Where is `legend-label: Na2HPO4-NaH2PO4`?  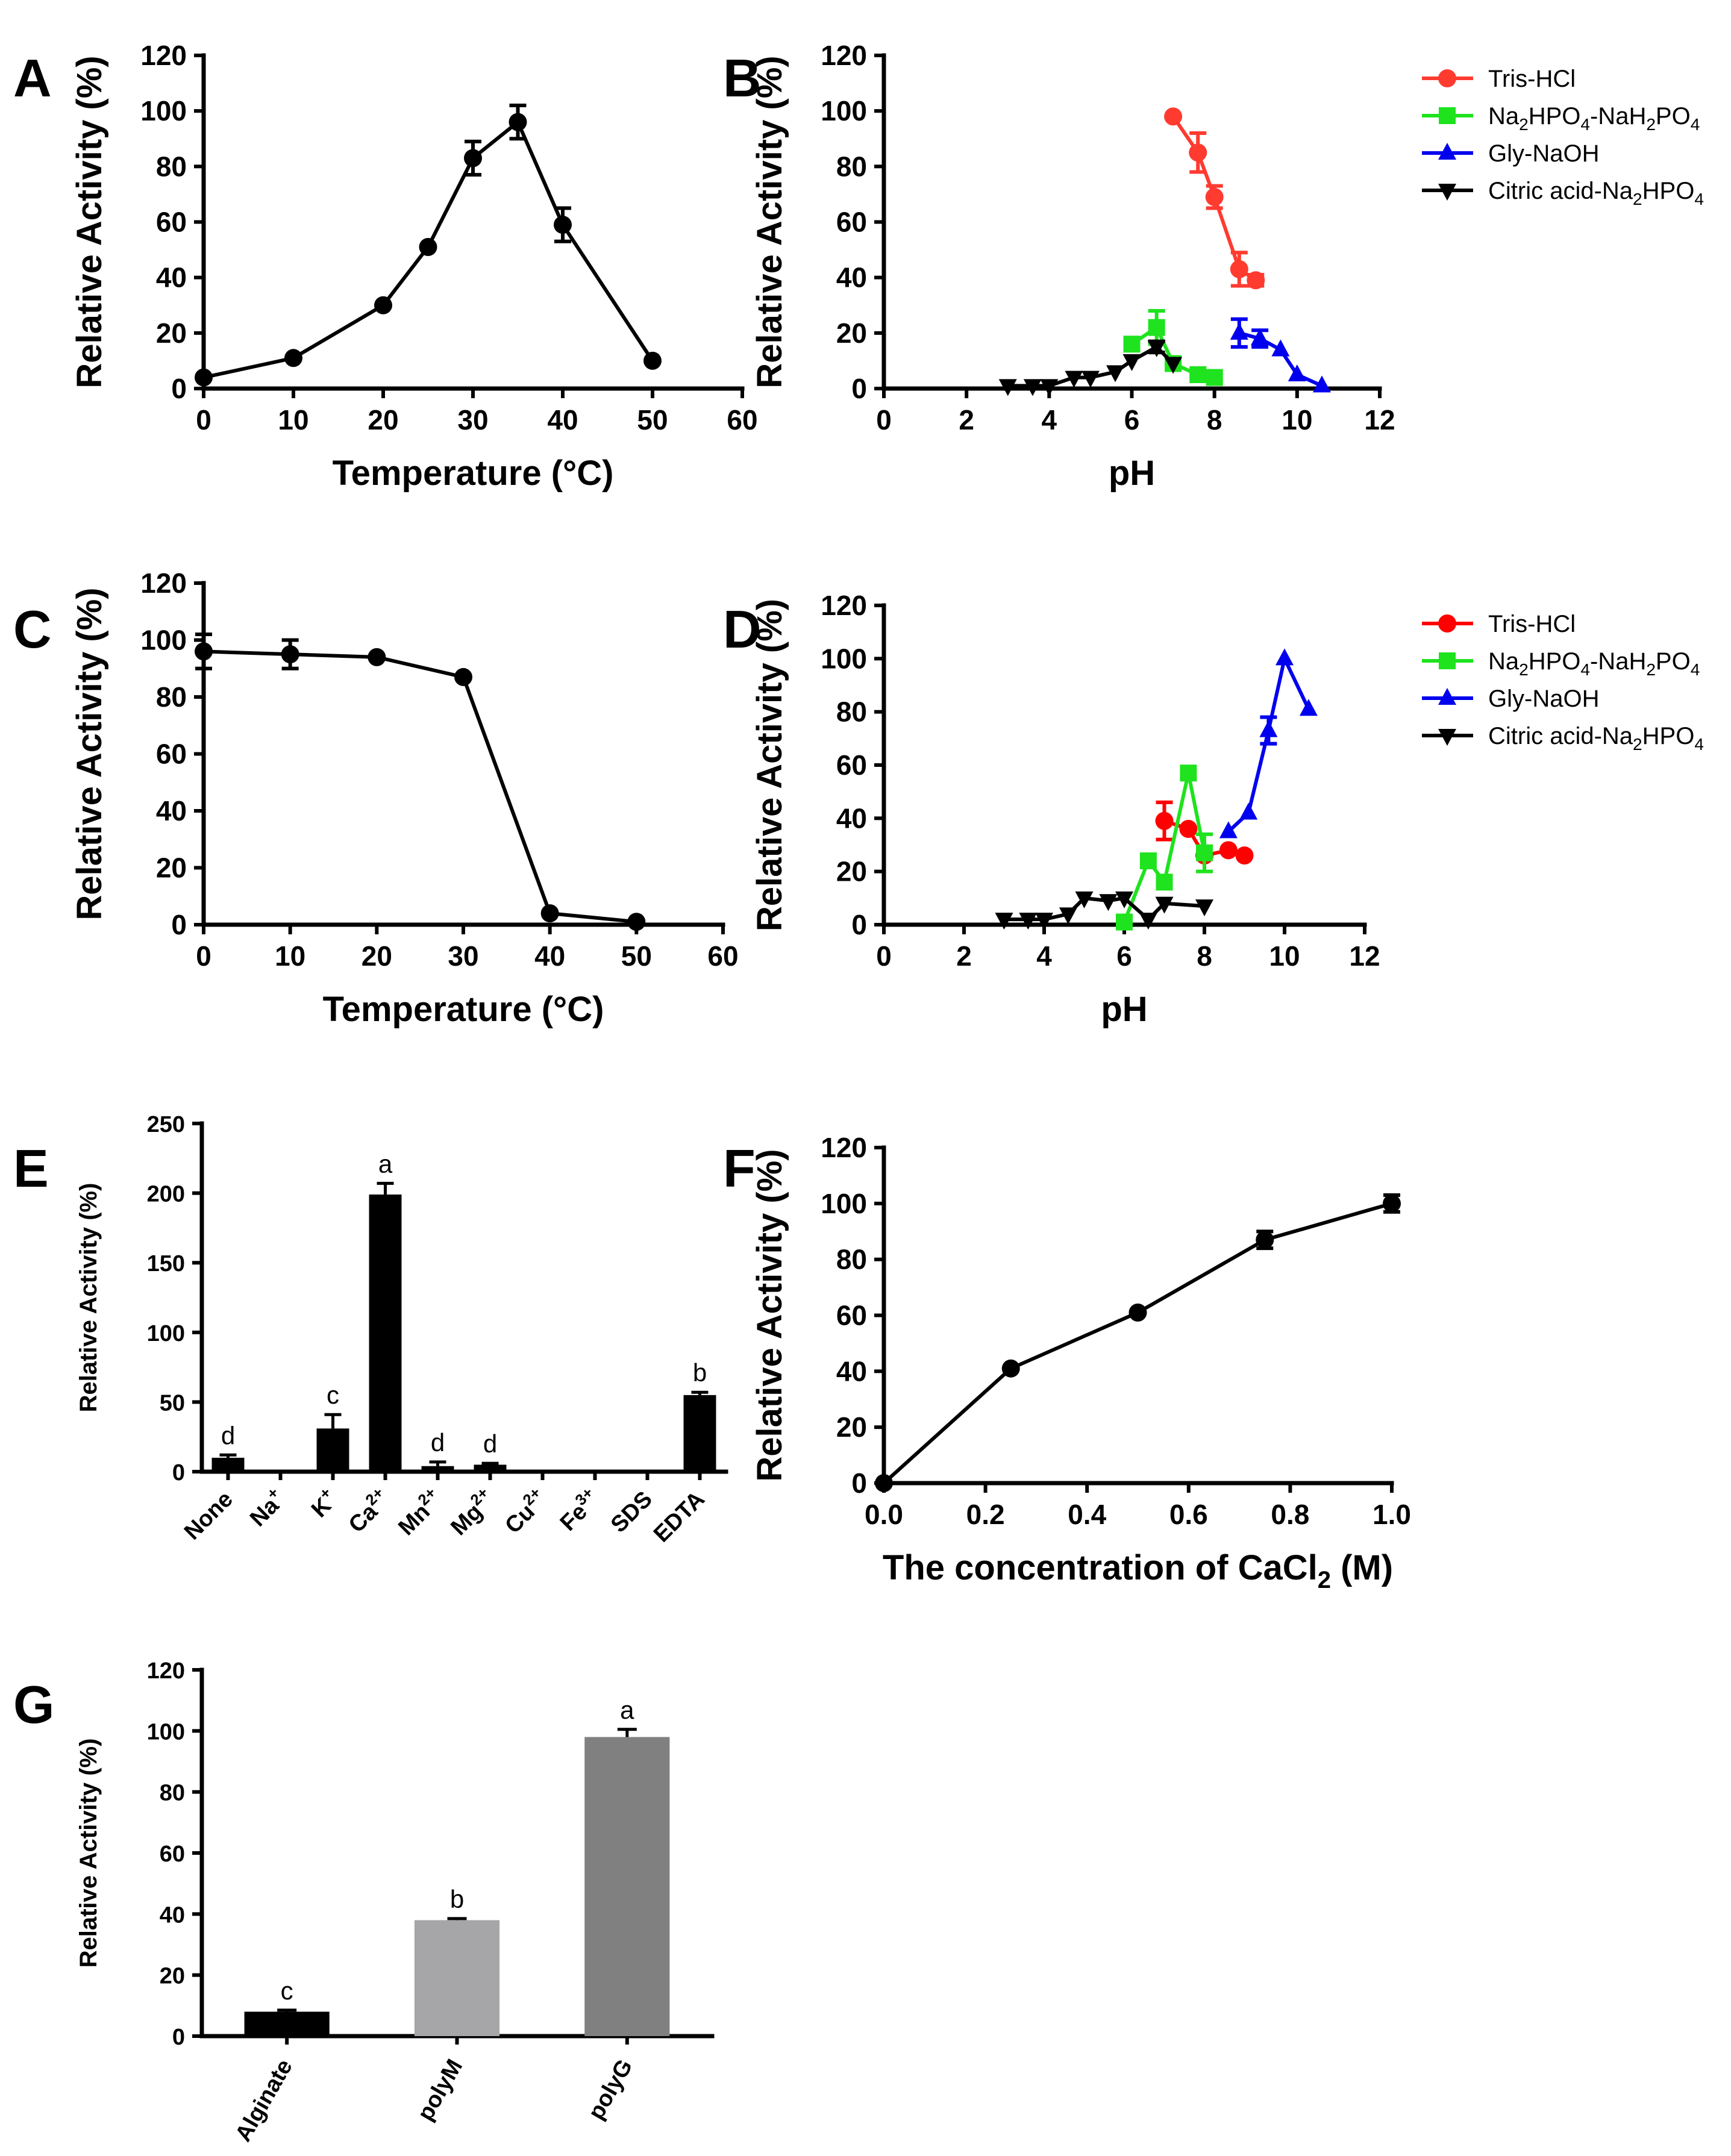 legend-label: Na2HPO4-NaH2PO4 is located at coordinates (1594, 663).